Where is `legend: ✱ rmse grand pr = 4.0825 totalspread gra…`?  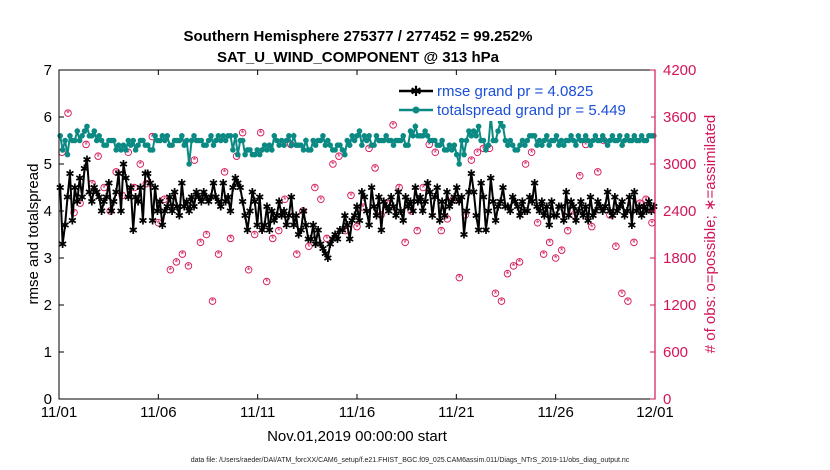
legend: ✱ rmse grand pr = 4.0825 totalspread gra… is located at coordinates (523, 99).